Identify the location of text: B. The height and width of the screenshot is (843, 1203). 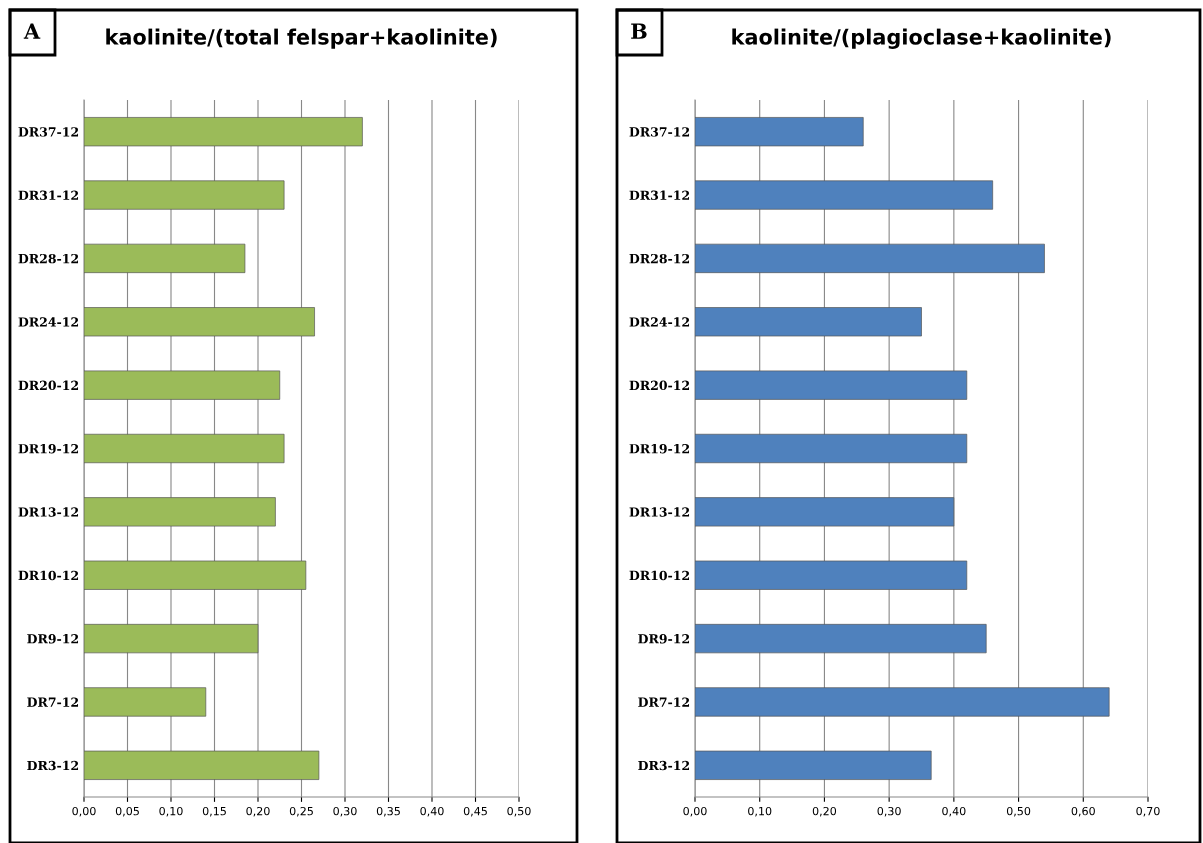
(639, 31).